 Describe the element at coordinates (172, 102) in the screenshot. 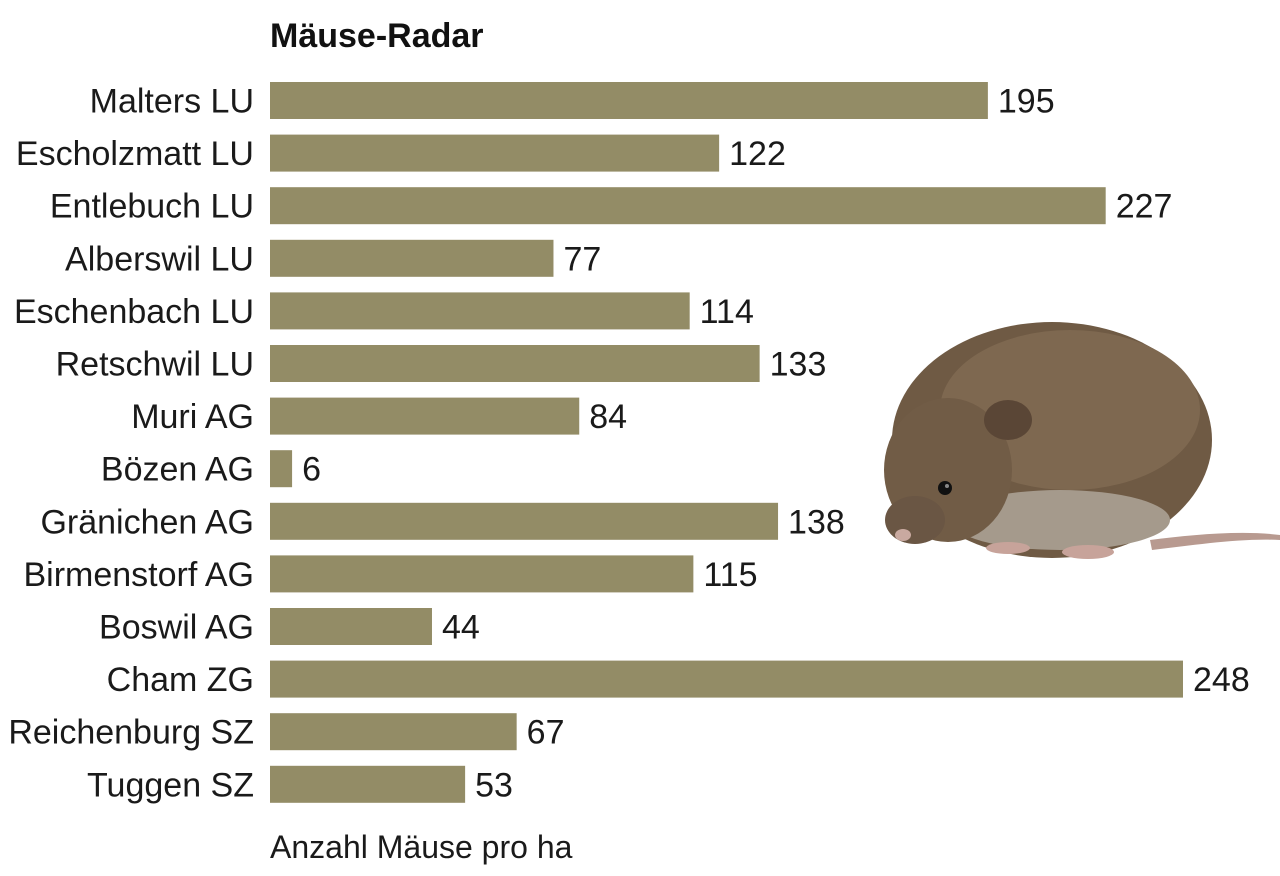

I see `category-label: Malters LU` at that location.